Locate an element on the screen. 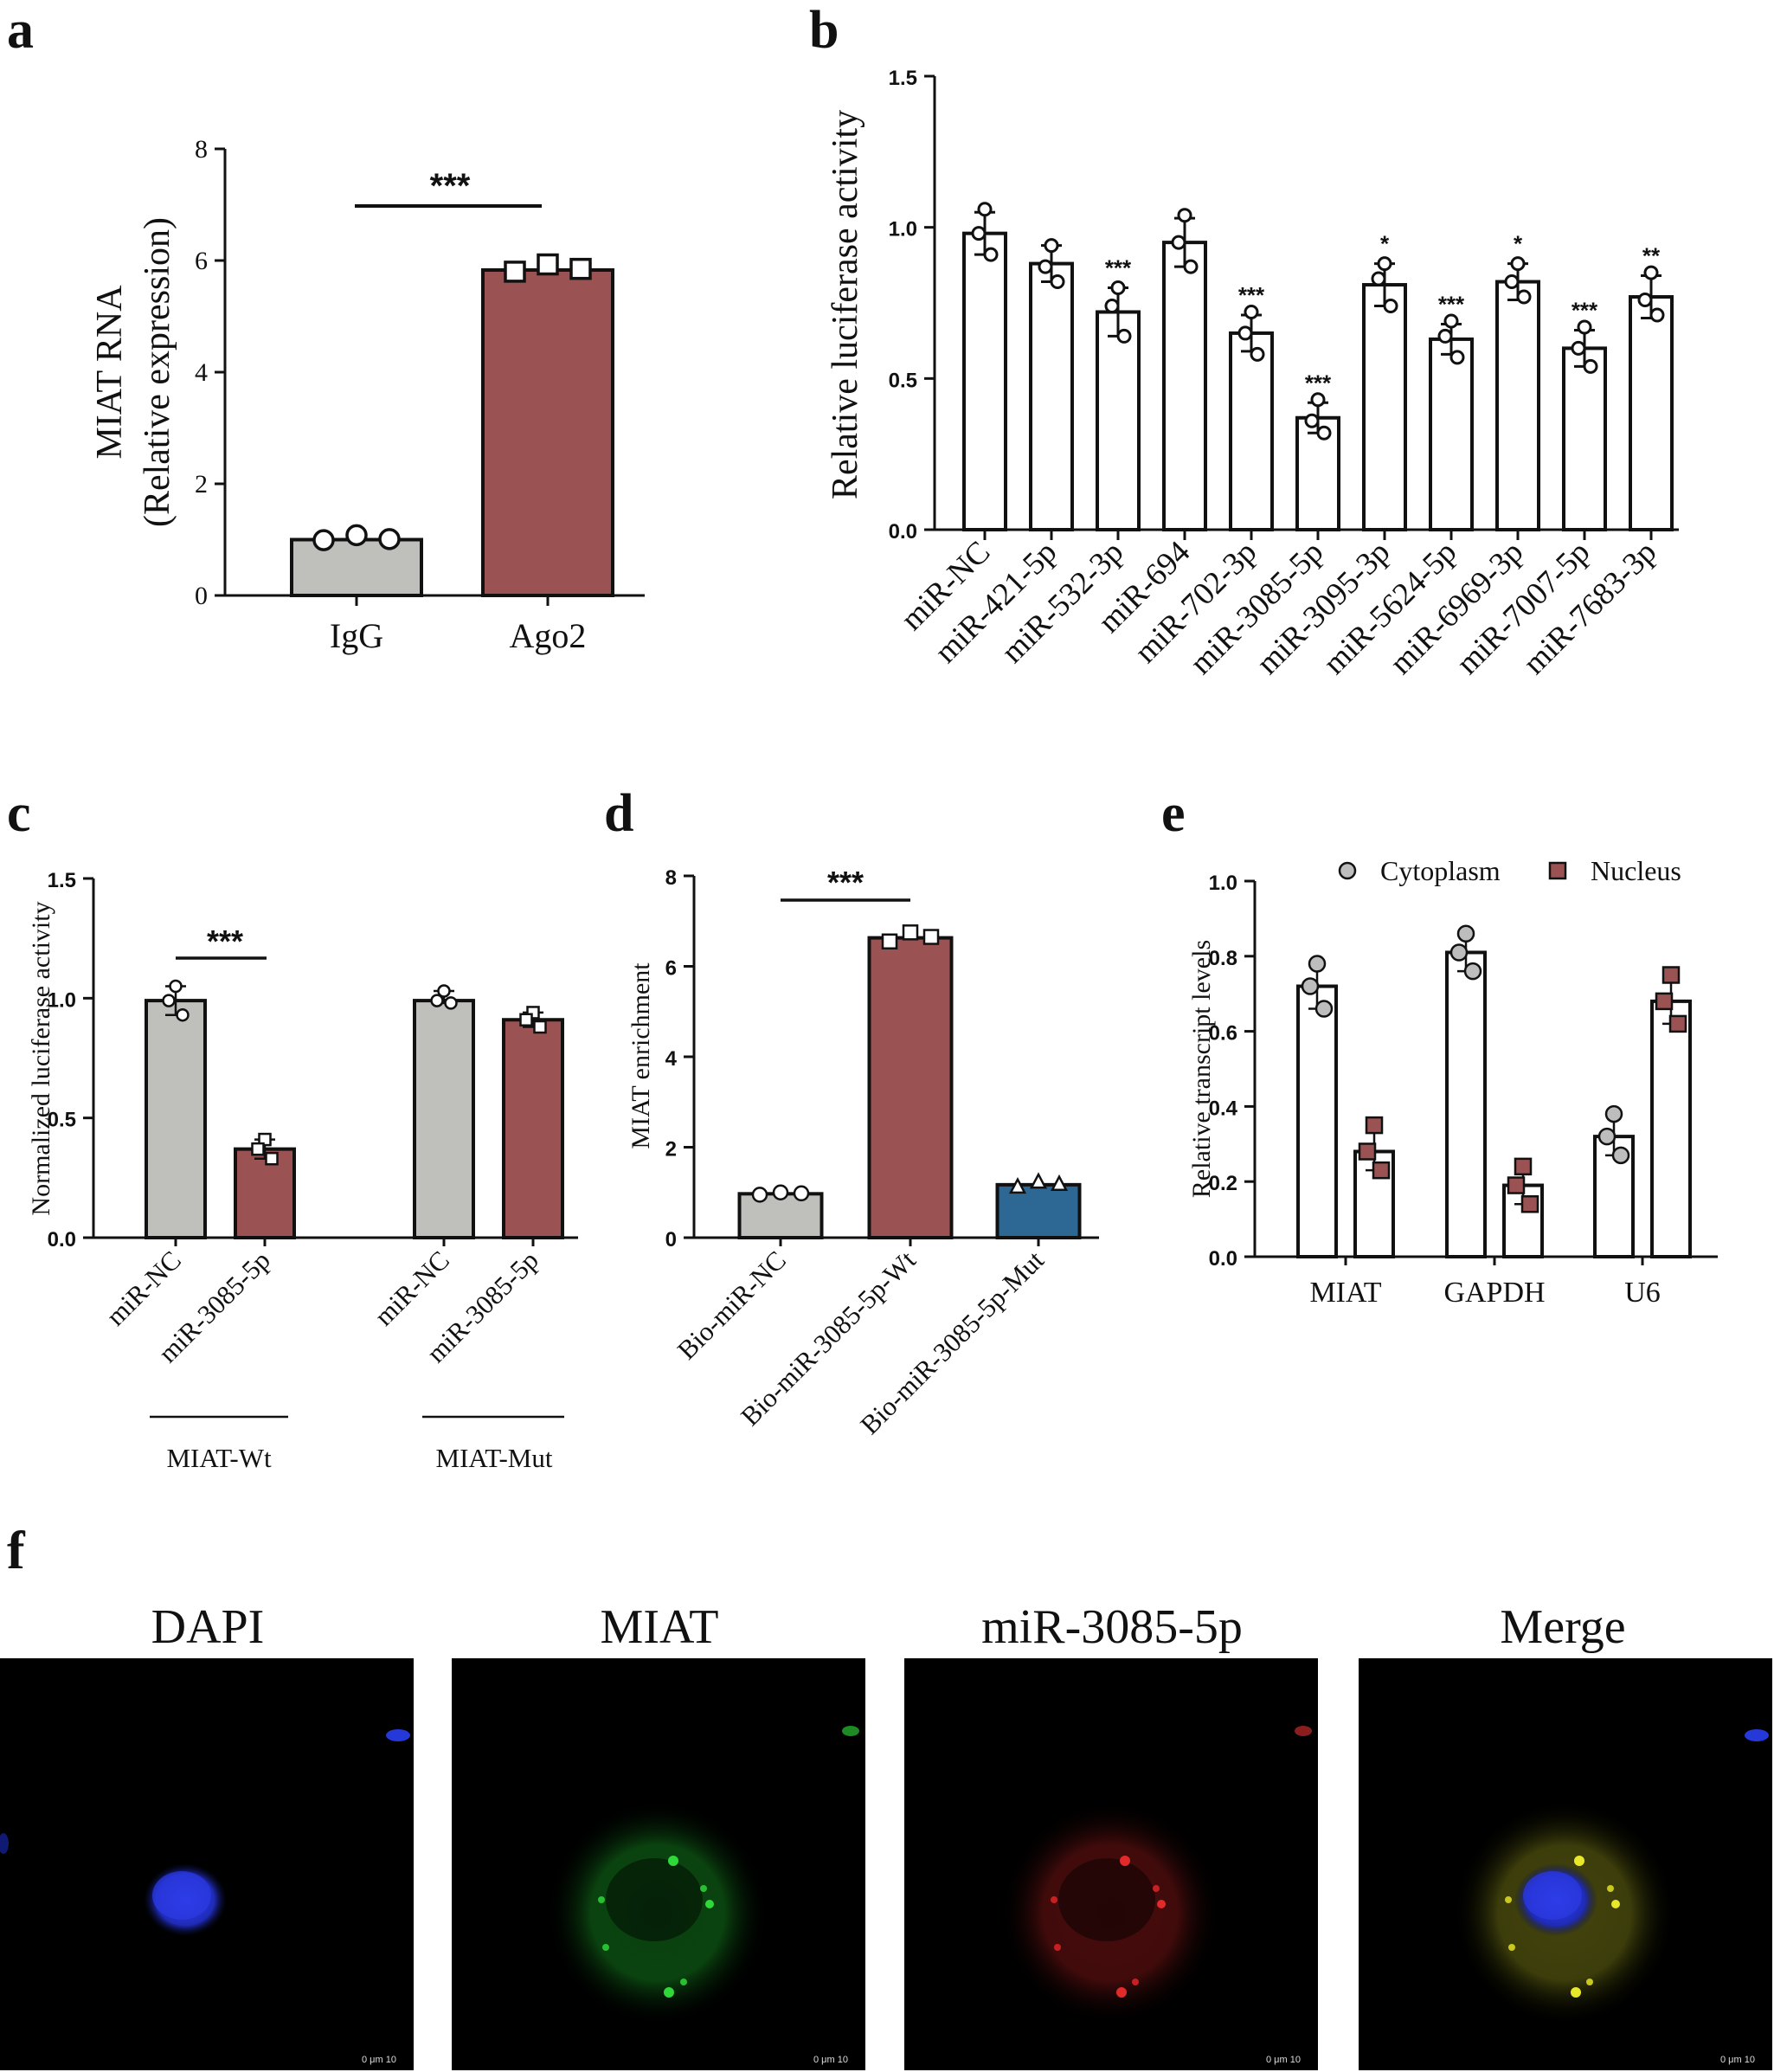  chart-d-sig-label: *** is located at coordinates (845, 882).